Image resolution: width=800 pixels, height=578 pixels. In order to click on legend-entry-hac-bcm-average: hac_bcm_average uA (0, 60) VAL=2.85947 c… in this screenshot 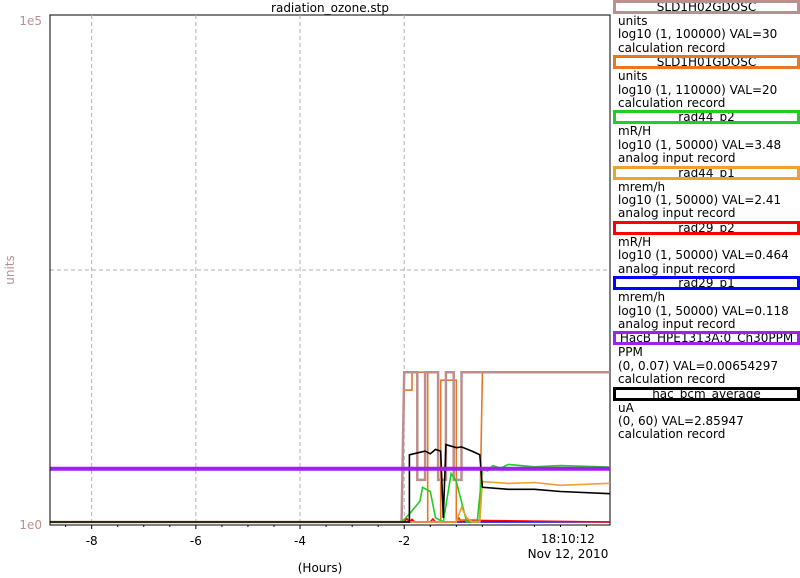, I will do `click(706, 414)`.